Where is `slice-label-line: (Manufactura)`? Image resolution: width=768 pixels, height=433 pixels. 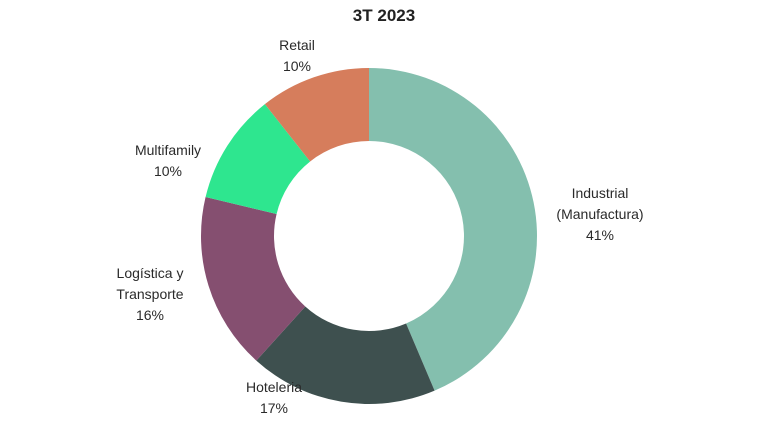
slice-label-line: (Manufactura) is located at coordinates (599, 214).